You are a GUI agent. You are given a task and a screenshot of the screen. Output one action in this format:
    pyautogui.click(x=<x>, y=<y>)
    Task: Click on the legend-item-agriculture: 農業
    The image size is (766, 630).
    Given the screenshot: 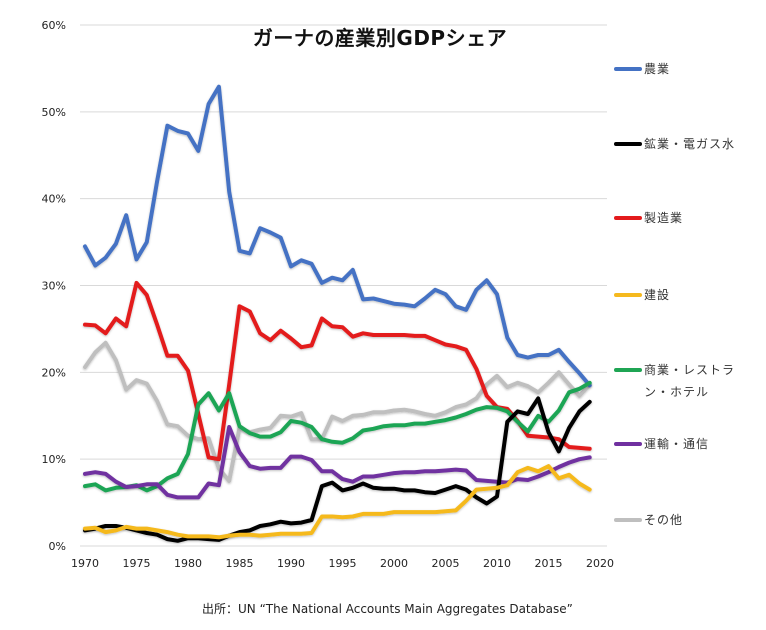 What is the action you would take?
    pyautogui.click(x=684, y=69)
    